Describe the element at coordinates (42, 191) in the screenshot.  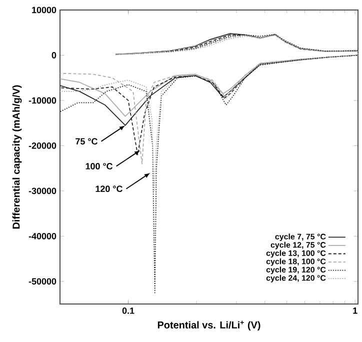
I see `y-tick-label: -30000` at that location.